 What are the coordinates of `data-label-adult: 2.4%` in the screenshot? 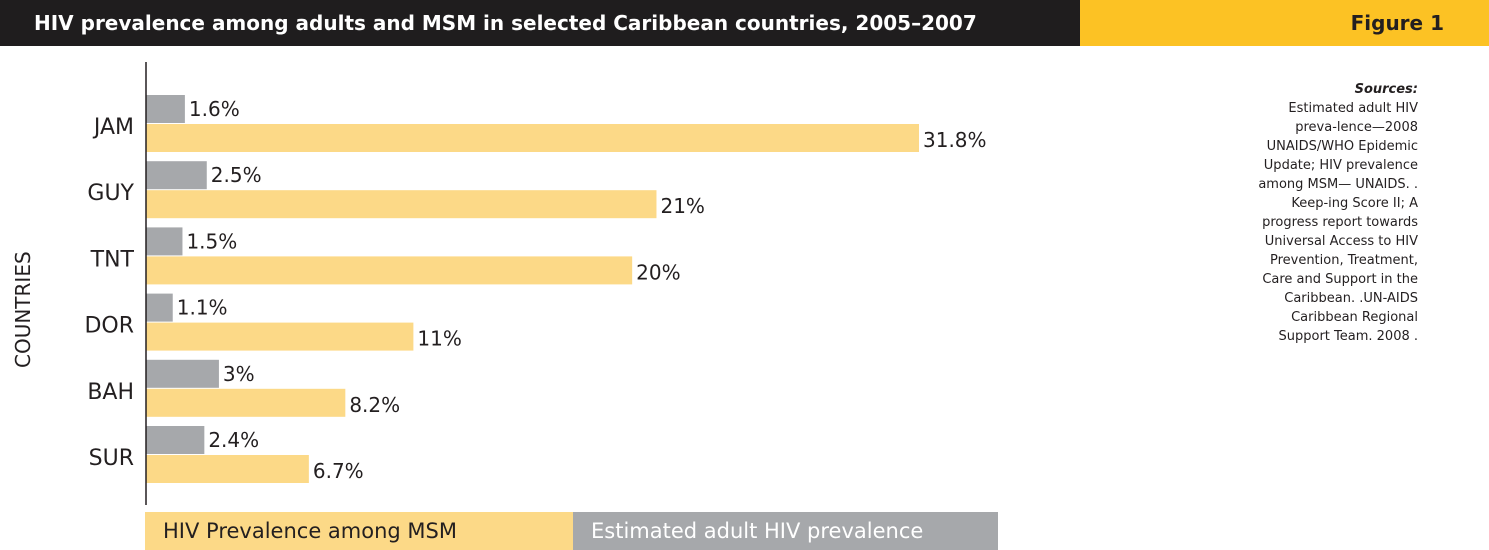 It's located at (233, 440).